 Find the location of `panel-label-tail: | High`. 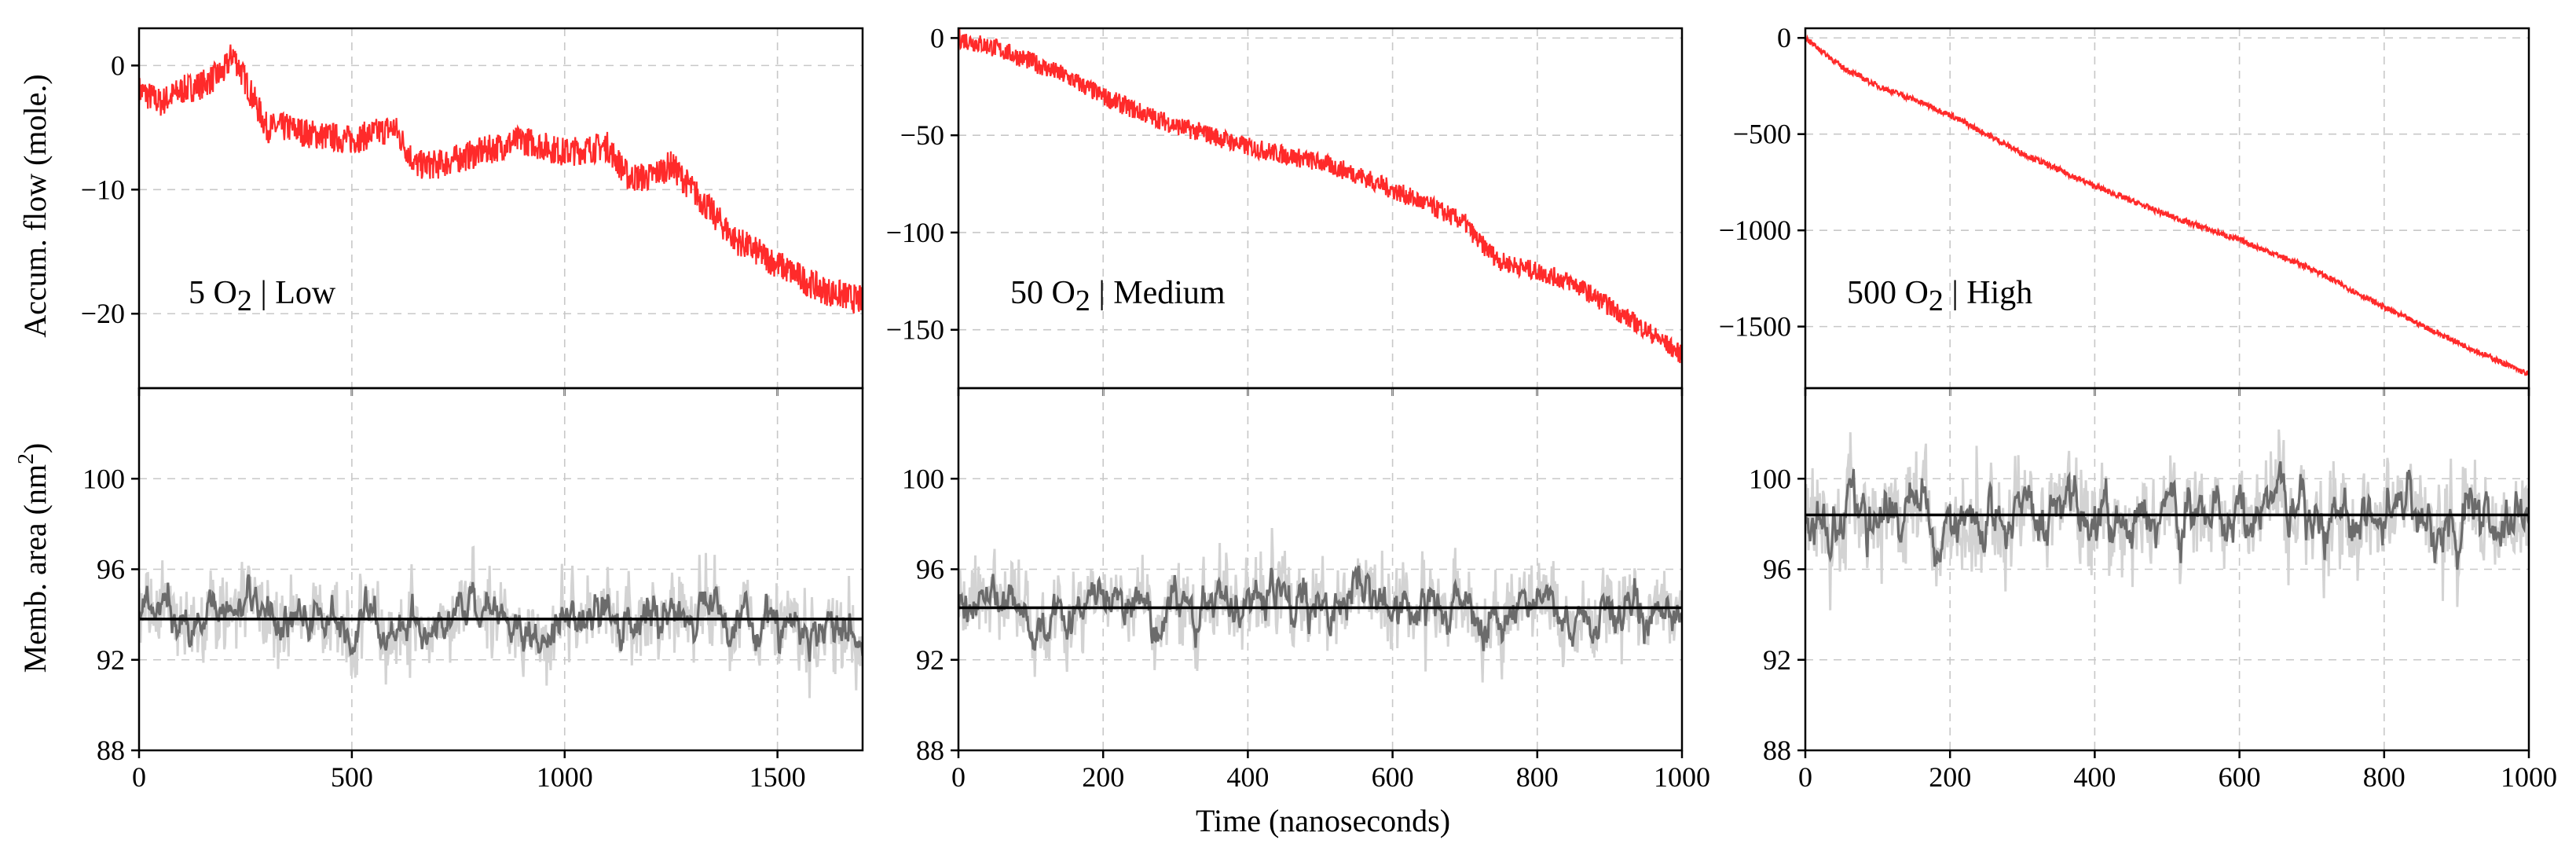

panel-label-tail: | High is located at coordinates (1988, 293).